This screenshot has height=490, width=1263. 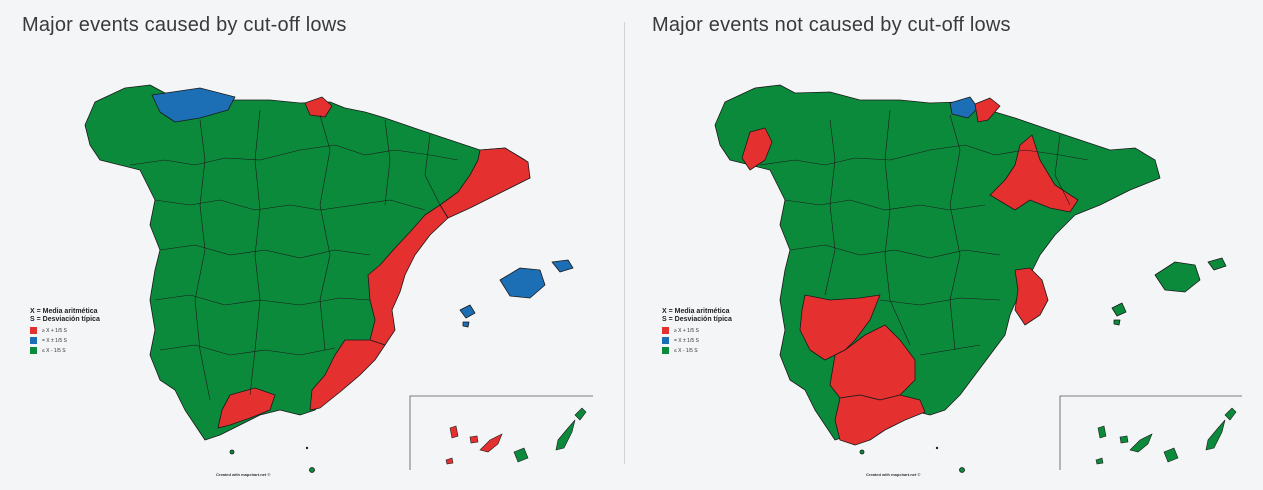 What do you see at coordinates (347, 375) in the screenshot?
I see `murcia` at bounding box center [347, 375].